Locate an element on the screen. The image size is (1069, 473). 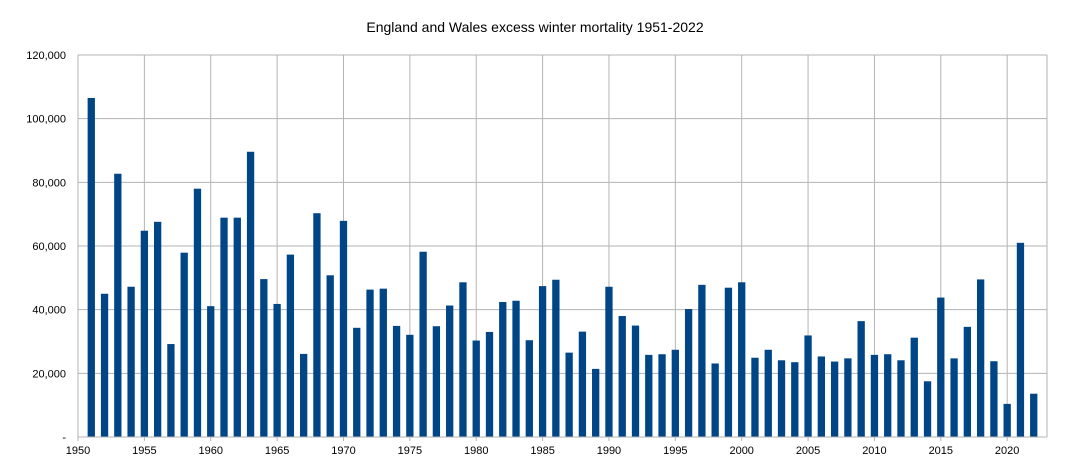
bar-1980 is located at coordinates (476, 388).